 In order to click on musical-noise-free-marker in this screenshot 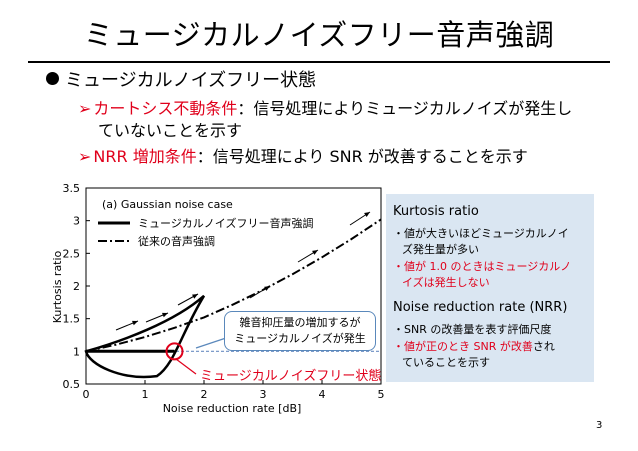, I will do `click(174, 351)`.